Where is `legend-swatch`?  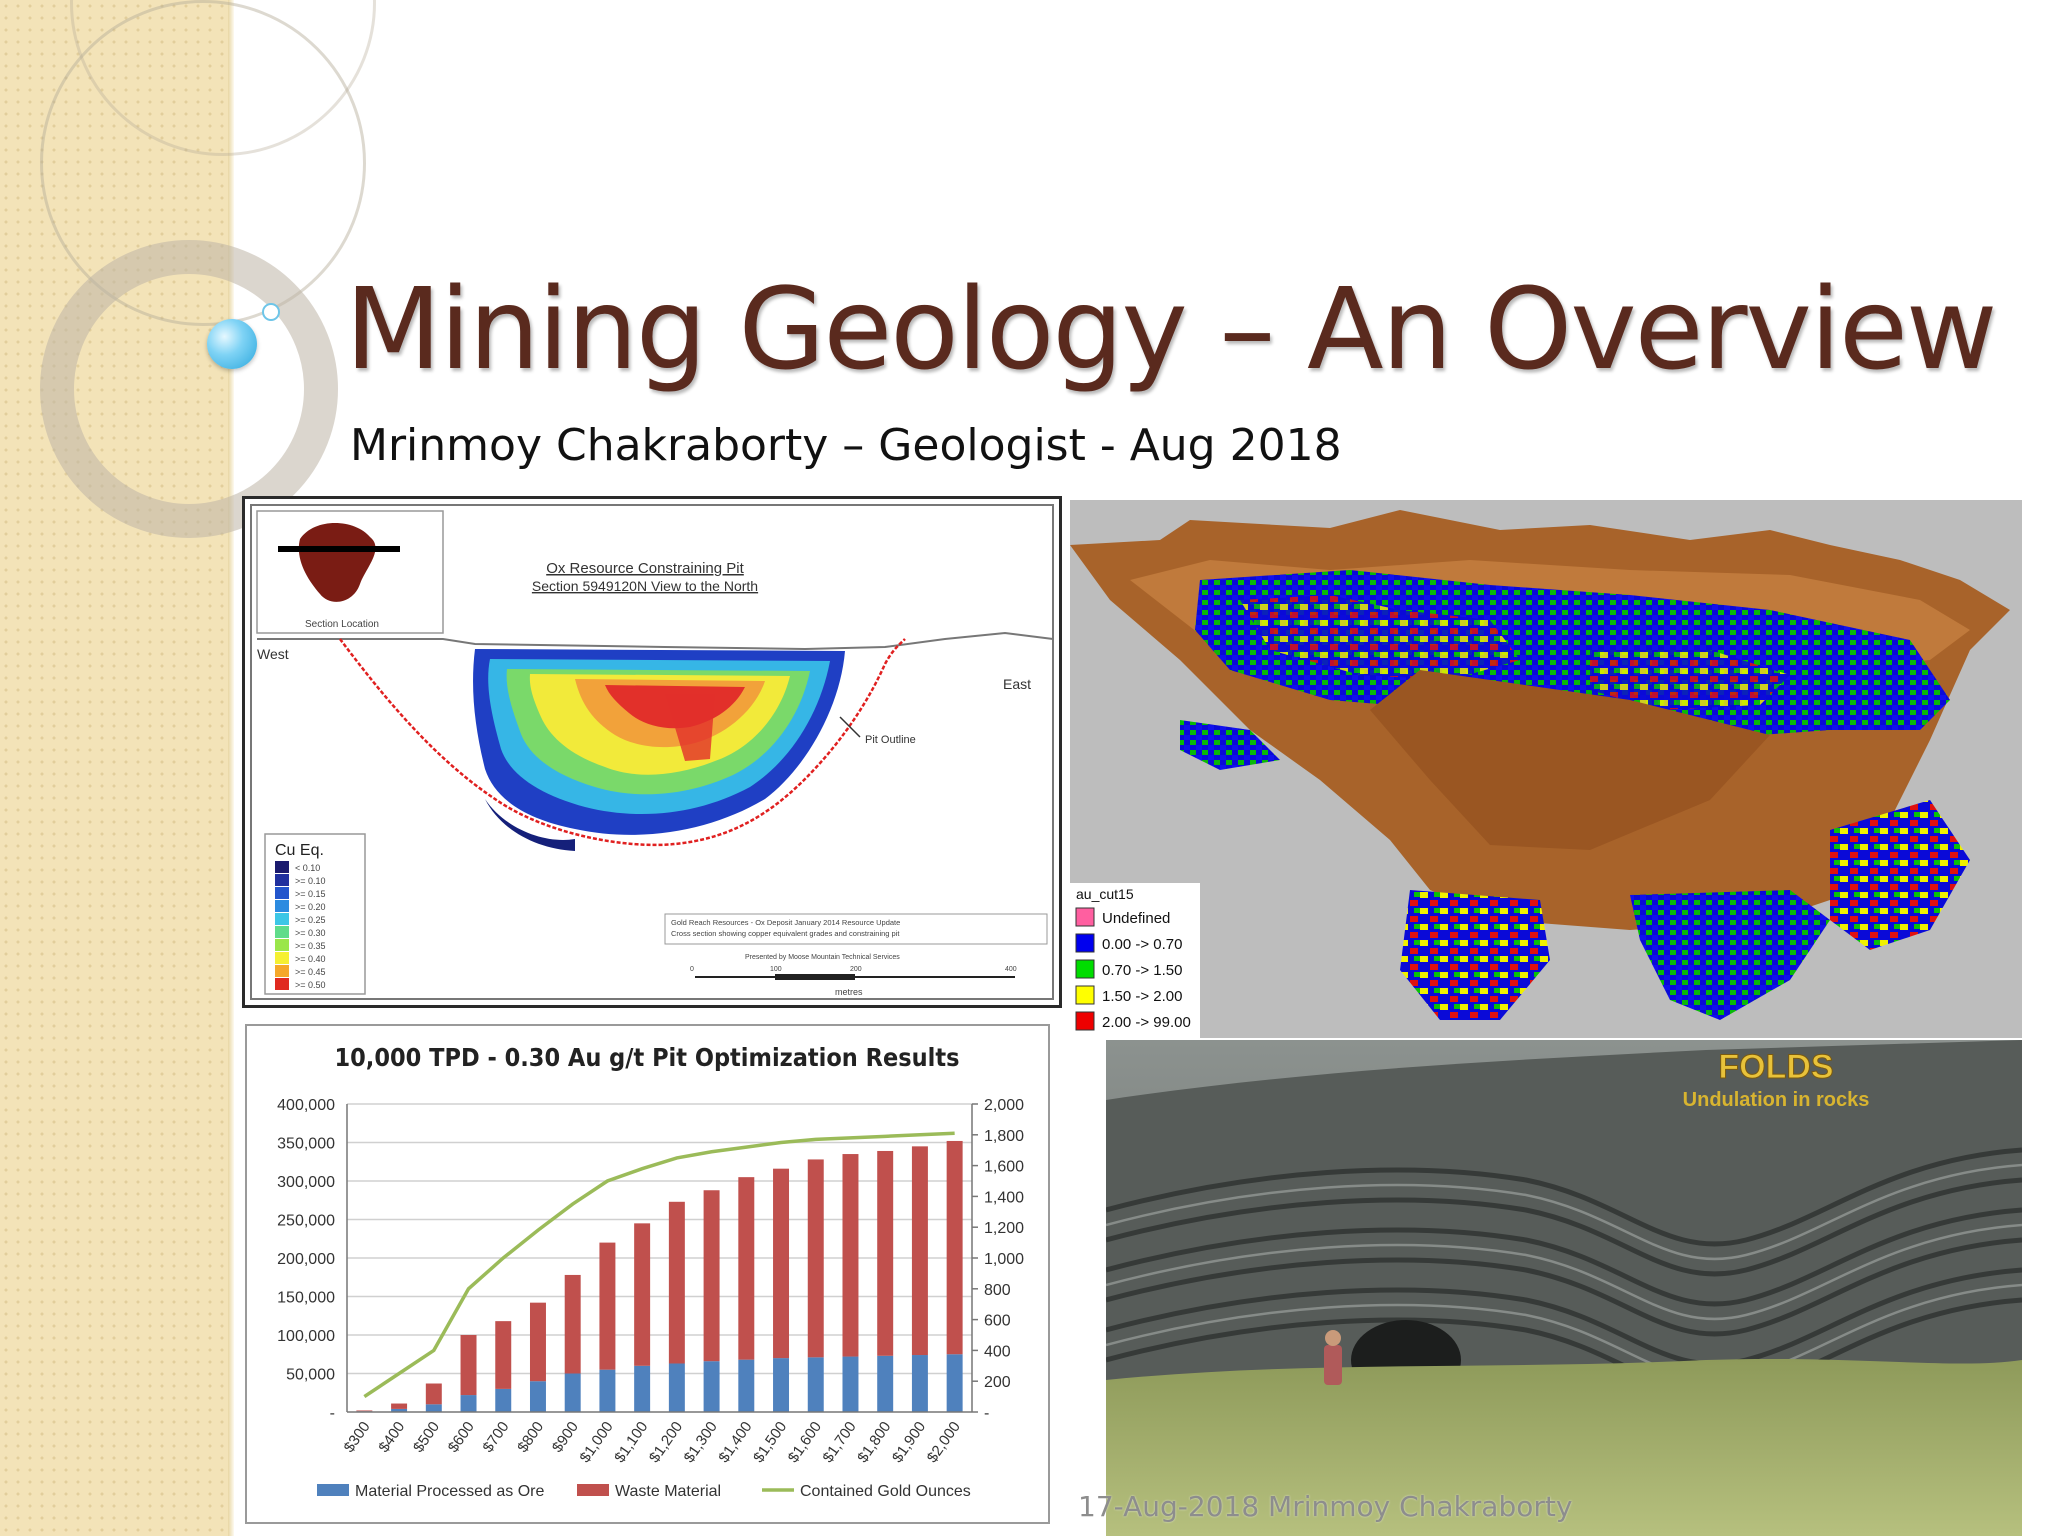 legend-swatch is located at coordinates (333, 1490).